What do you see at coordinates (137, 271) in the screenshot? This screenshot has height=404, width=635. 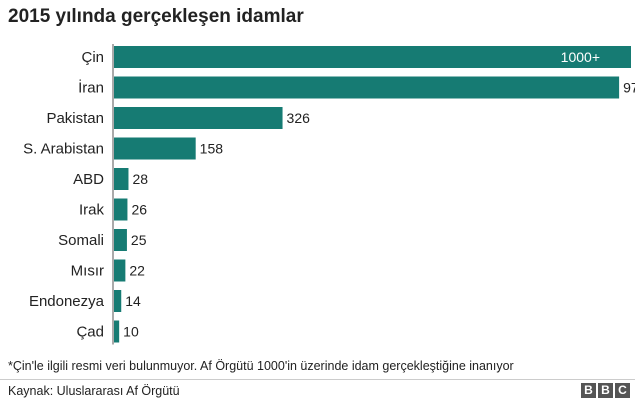 I see `value-label: 22` at bounding box center [137, 271].